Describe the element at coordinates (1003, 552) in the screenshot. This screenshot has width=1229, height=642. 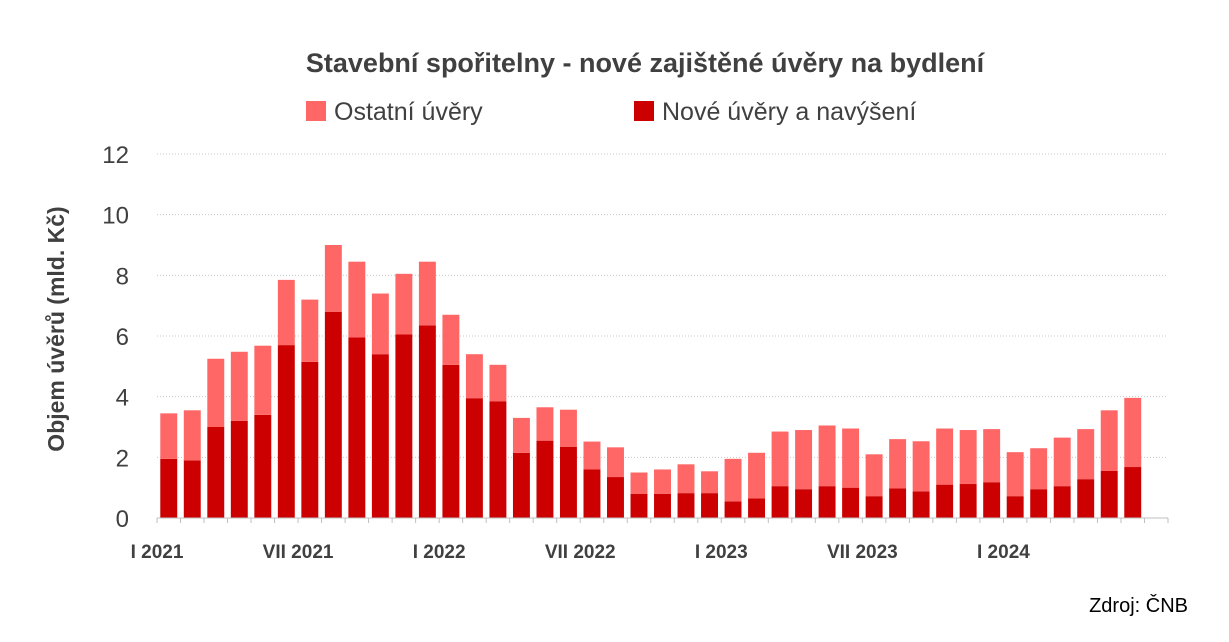
I see `x-tick-label: I 2024` at that location.